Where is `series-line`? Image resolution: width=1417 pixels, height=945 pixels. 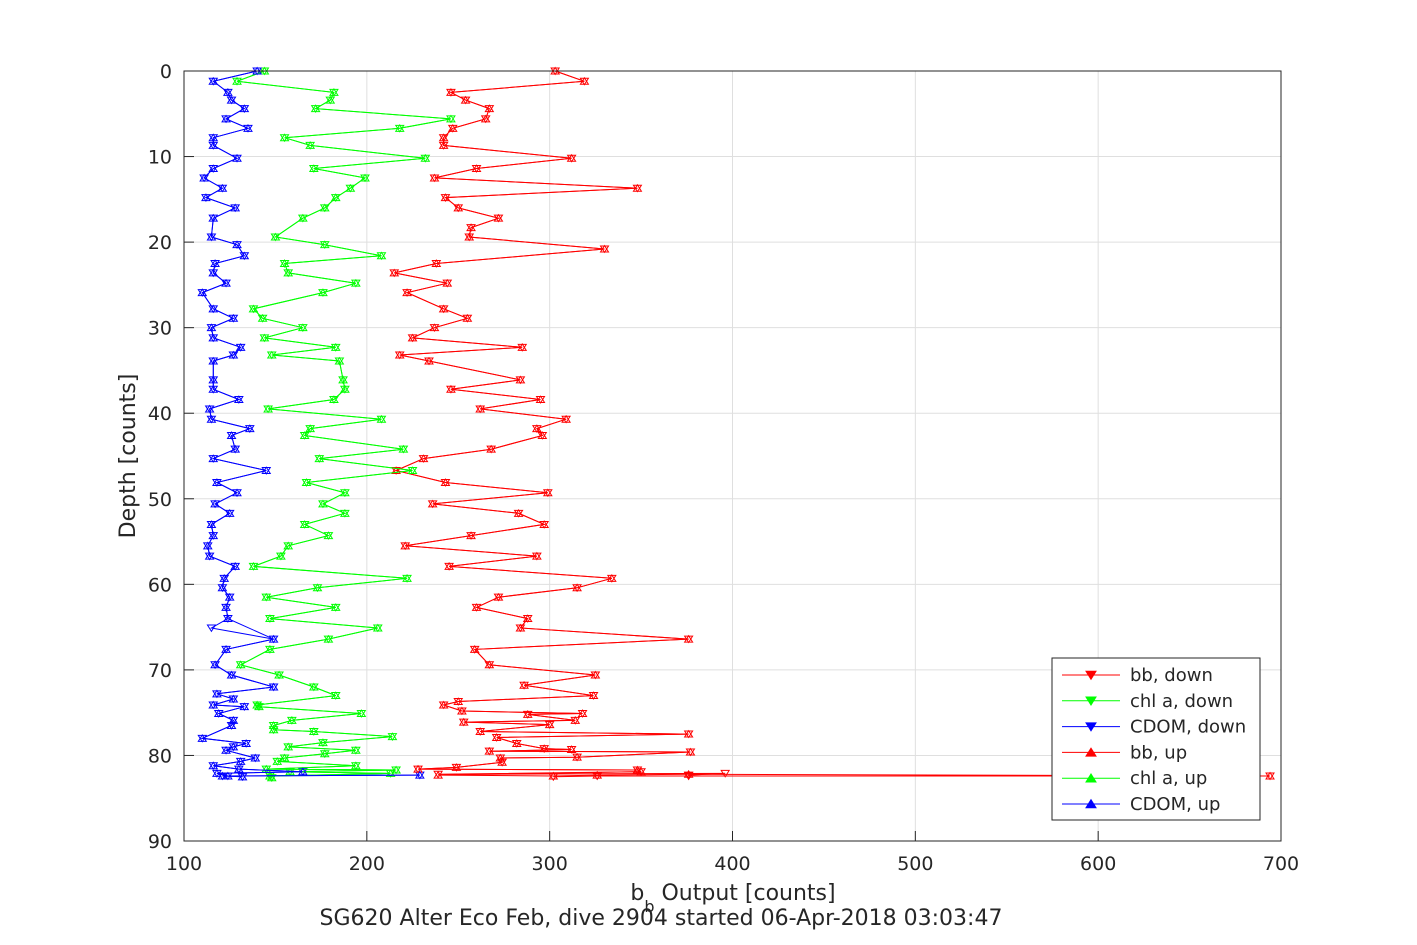
series-line is located at coordinates (343, 424).